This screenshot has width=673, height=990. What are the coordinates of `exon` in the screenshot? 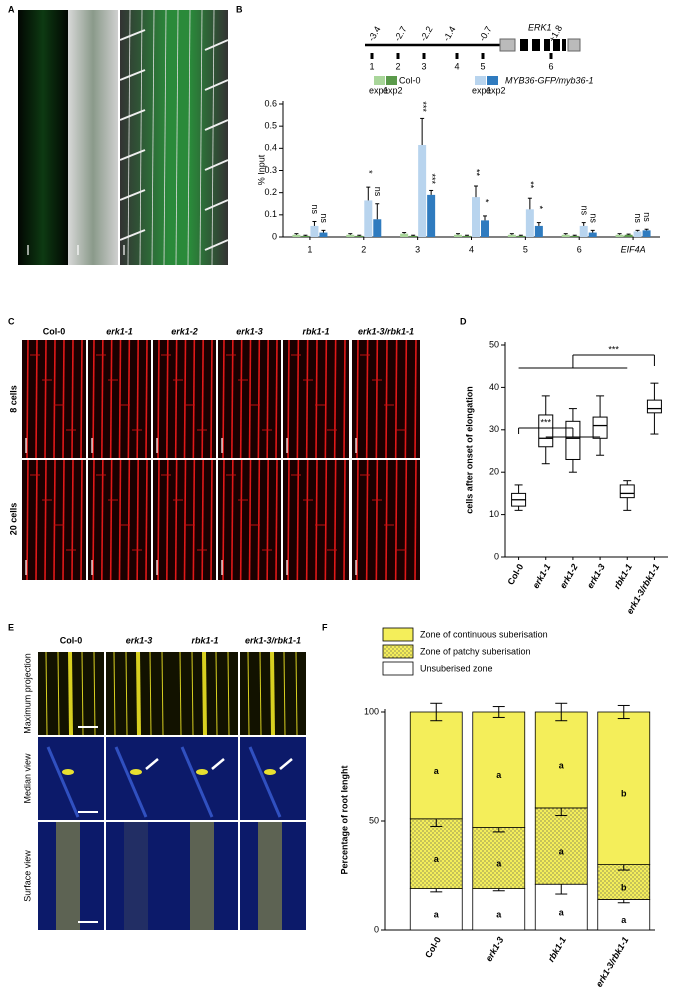 It's located at (564, 45).